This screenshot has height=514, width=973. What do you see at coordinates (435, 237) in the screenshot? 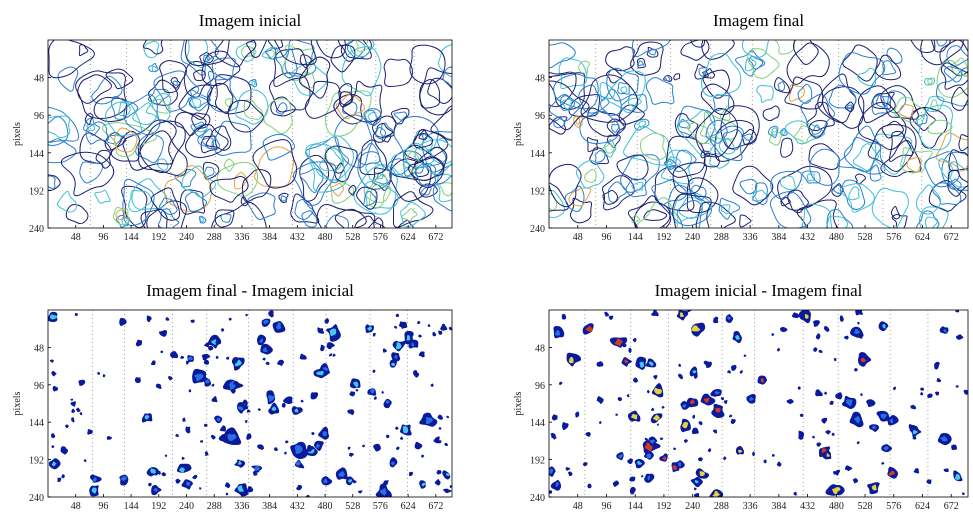
I see `x-tick-label: 672` at bounding box center [435, 237].